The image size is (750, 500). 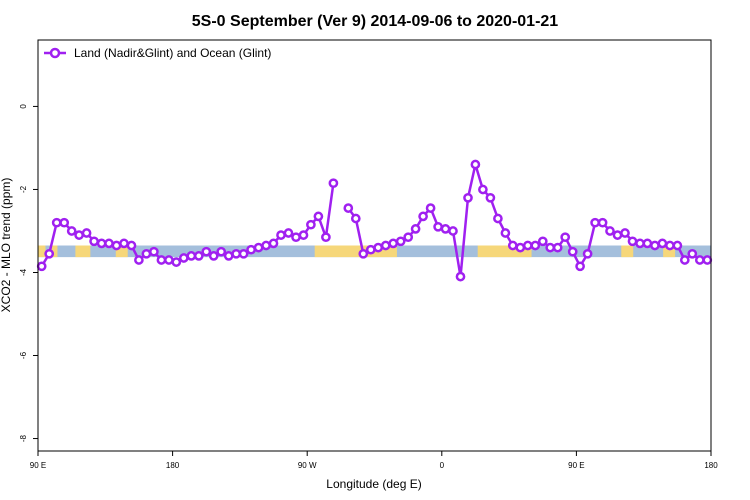 What do you see at coordinates (172, 53) in the screenshot?
I see `legend-label: Land (Nadir&Glint) and Ocean (Glint)` at bounding box center [172, 53].